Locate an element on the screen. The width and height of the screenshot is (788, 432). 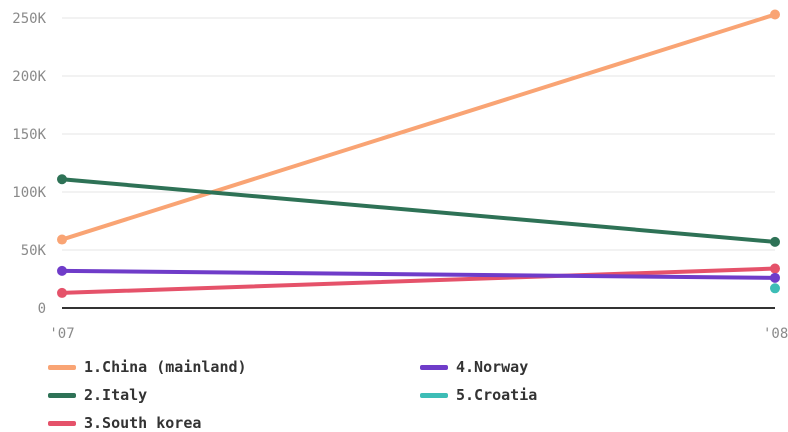
legend-label: 3.South korea is located at coordinates (143, 423).